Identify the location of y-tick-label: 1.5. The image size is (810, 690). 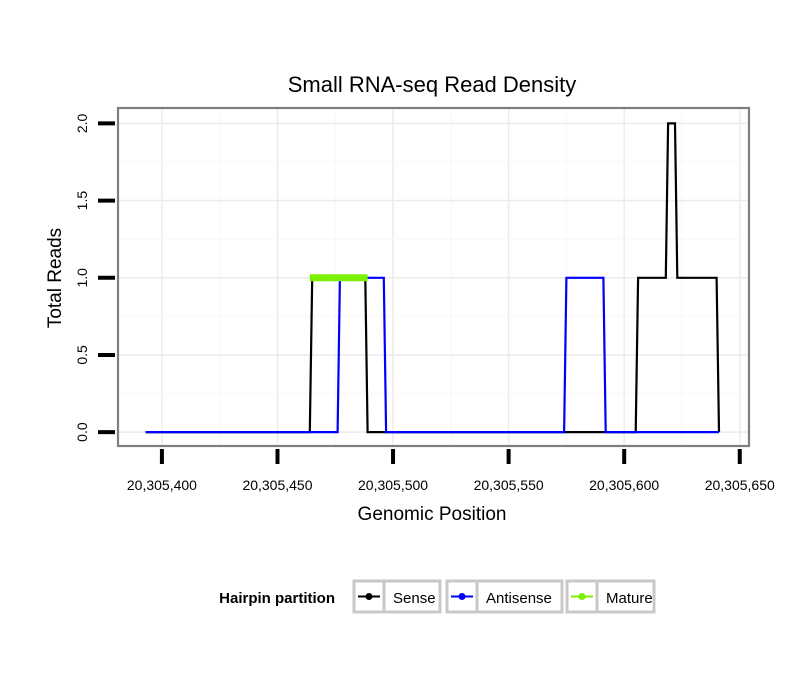
(82, 201).